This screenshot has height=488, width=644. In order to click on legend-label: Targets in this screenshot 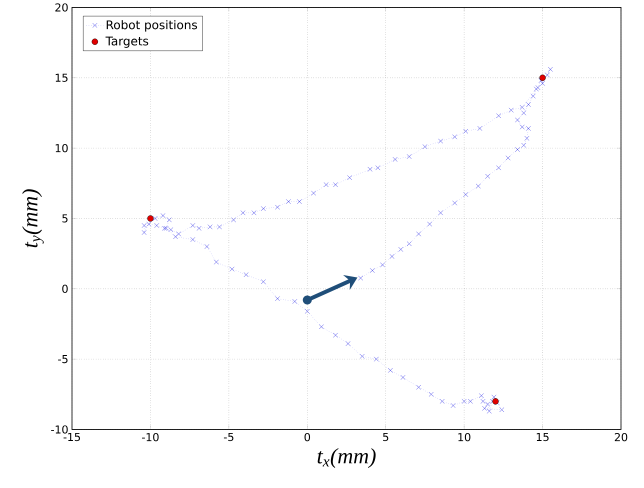, I will do `click(127, 42)`.